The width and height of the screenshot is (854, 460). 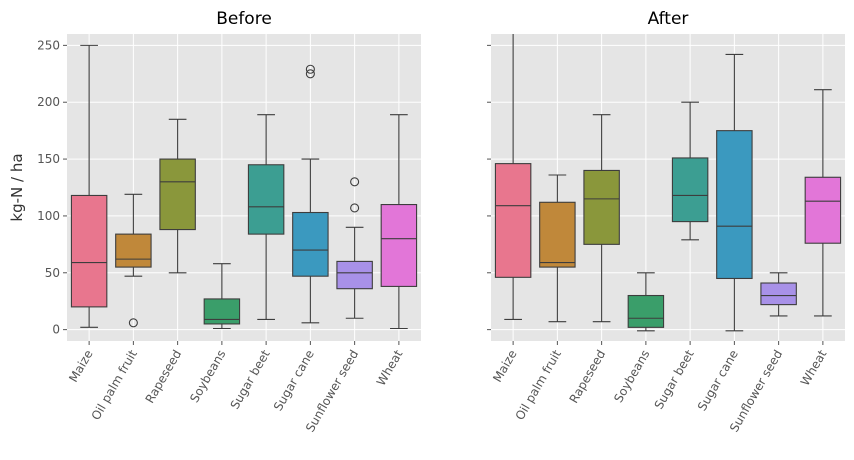 What do you see at coordinates (17, 187) in the screenshot?
I see `y-axis-label: kg-N / ha` at bounding box center [17, 187].